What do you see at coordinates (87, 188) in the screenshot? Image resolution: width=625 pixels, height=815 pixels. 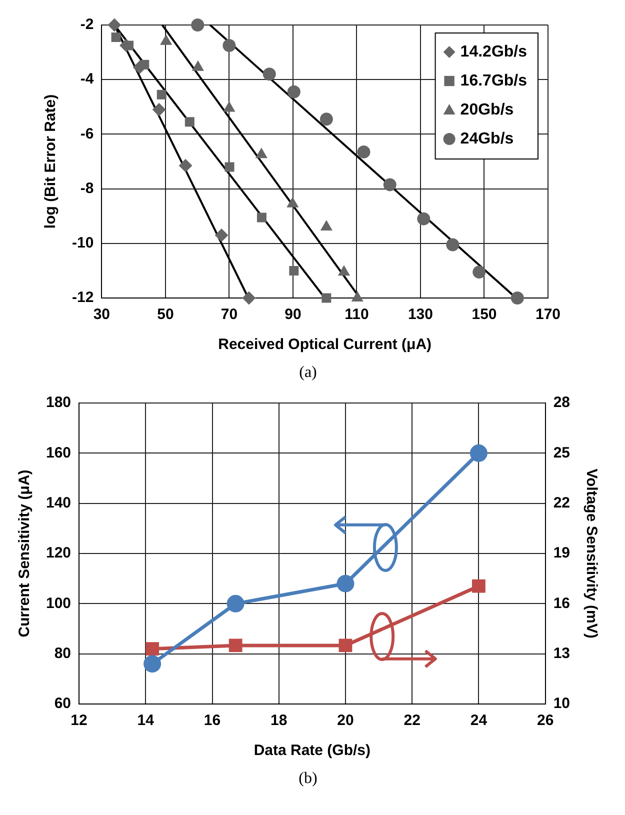 I see `y-tick-label: -8` at bounding box center [87, 188].